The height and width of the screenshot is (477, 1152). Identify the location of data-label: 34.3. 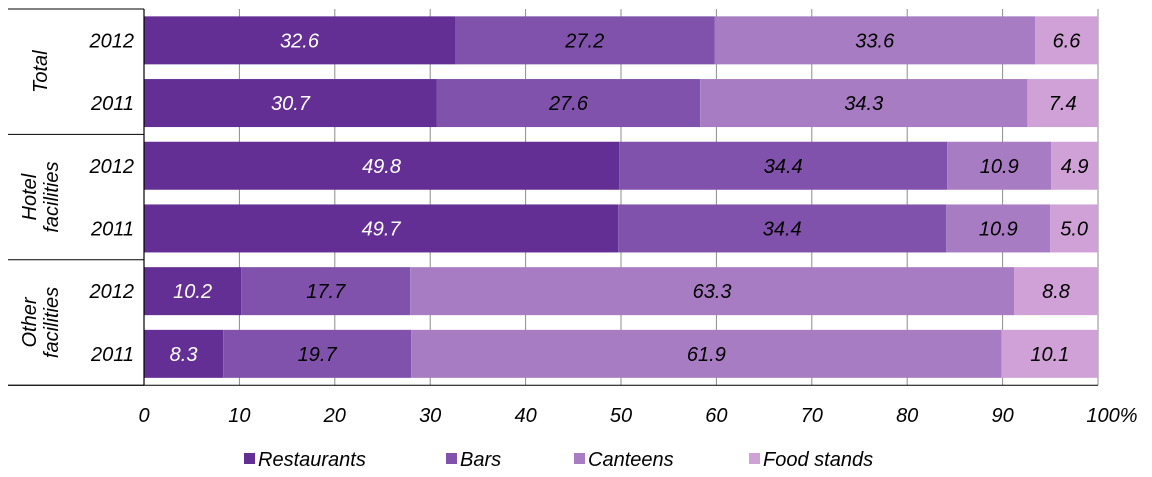
(863, 104).